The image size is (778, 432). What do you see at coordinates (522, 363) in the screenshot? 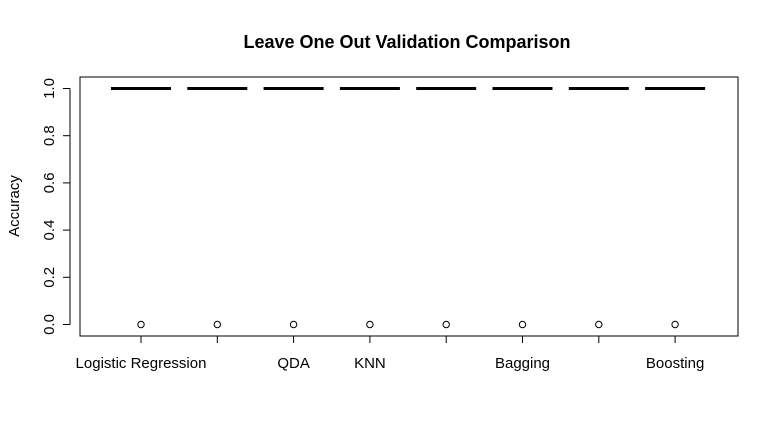
I see `x-tick-label: Bagging` at bounding box center [522, 363].